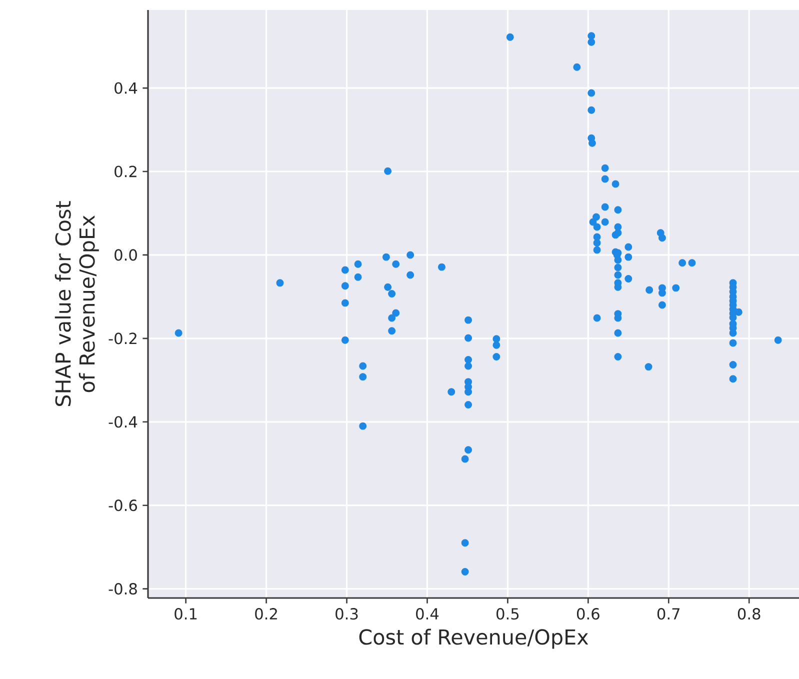 The width and height of the screenshot is (799, 679). What do you see at coordinates (588, 614) in the screenshot?
I see `x-tick-label: 0.6` at bounding box center [588, 614].